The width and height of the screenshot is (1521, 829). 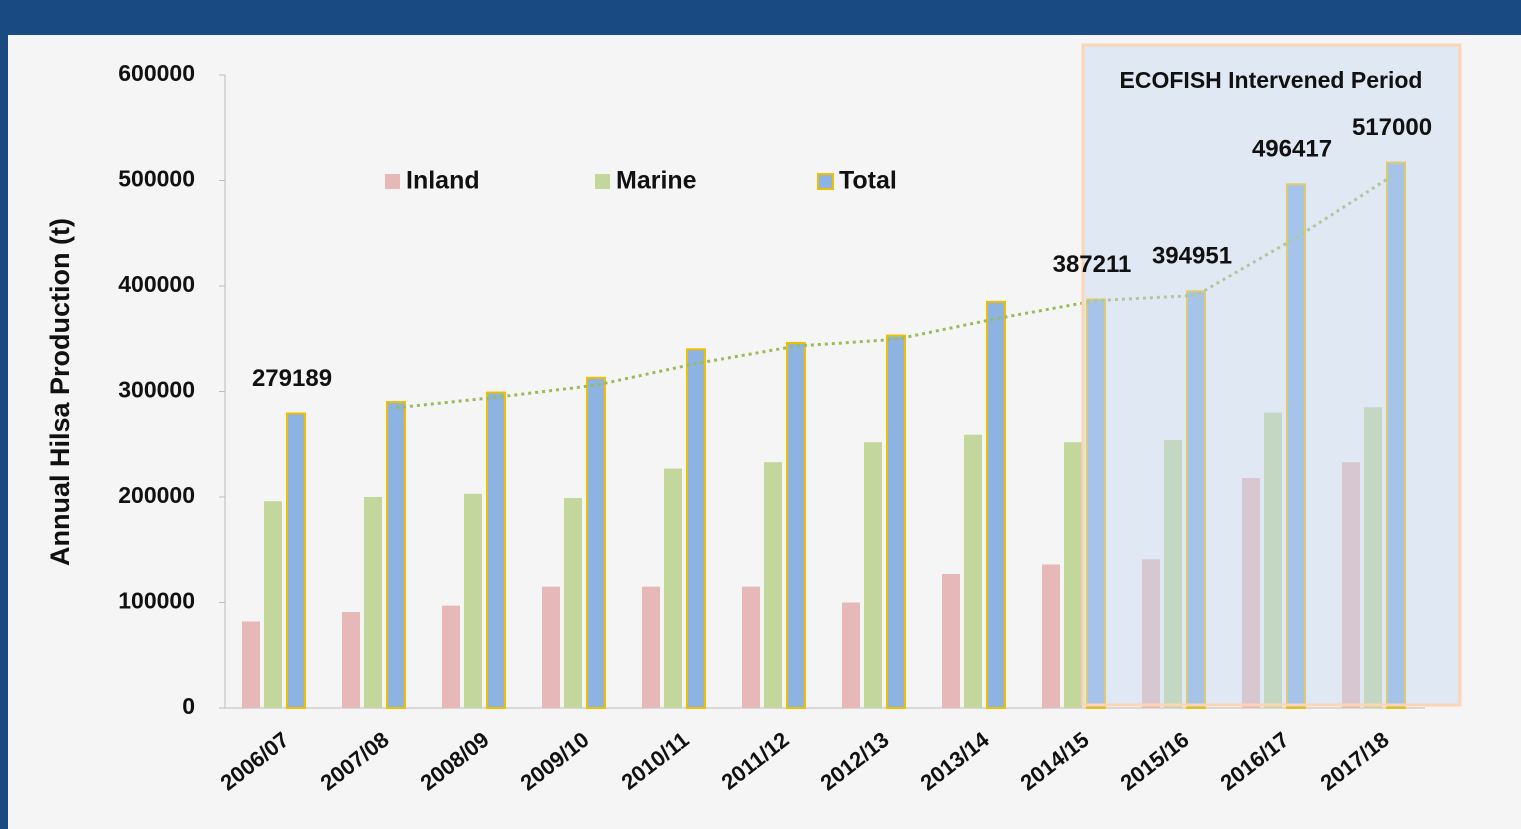 I want to click on y-axis-label: Annual Hilsa Production (t), so click(x=60, y=392).